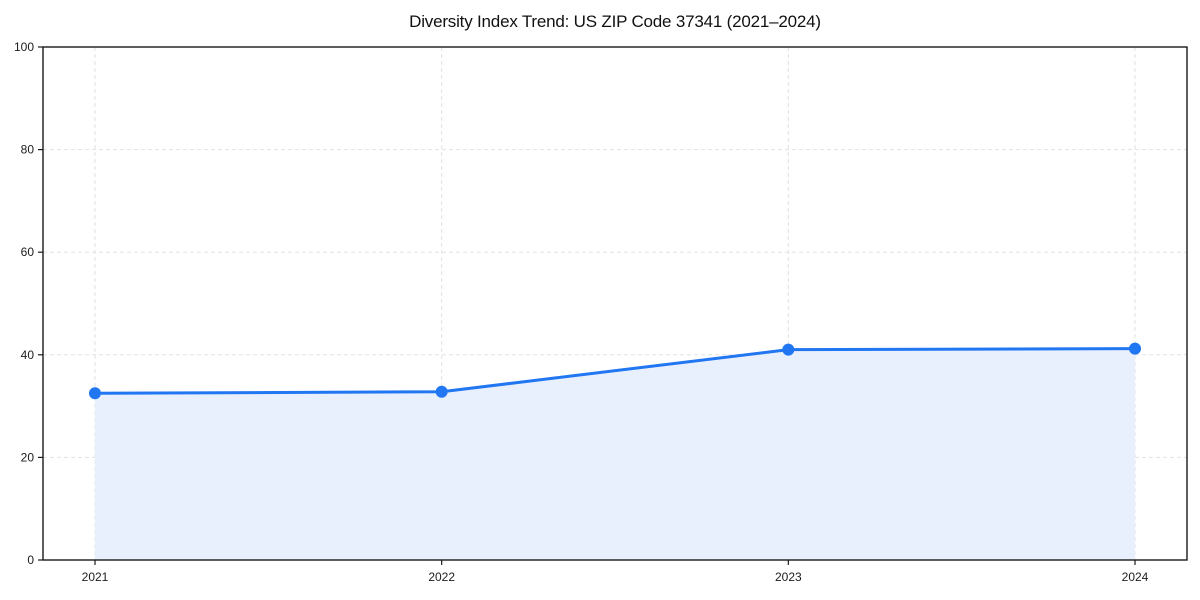 Image resolution: width=1200 pixels, height=600 pixels. Describe the element at coordinates (24, 47) in the screenshot. I see `y-tick-label: 100` at that location.